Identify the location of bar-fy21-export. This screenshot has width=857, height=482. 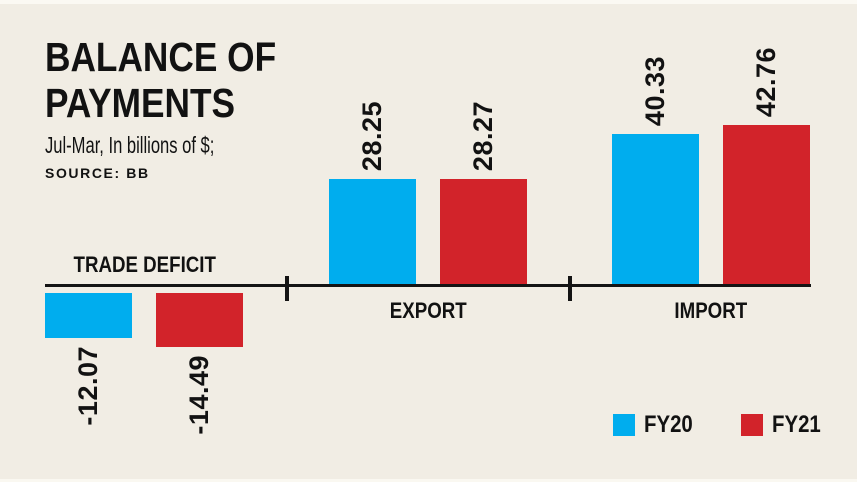
(483, 231).